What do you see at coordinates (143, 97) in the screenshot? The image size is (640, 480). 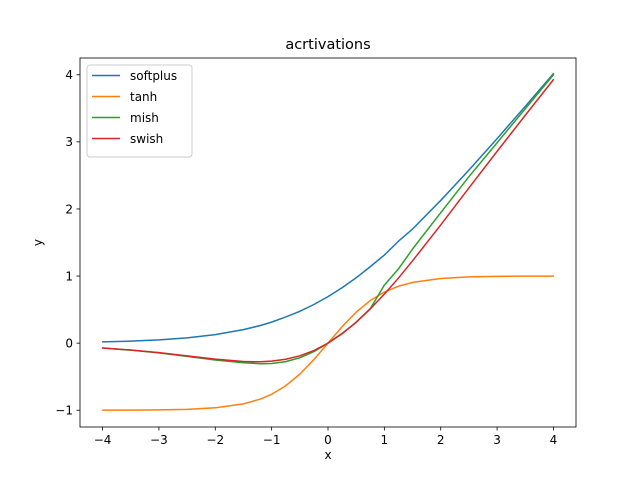 I see `legend-label-tanh: tanh` at bounding box center [143, 97].